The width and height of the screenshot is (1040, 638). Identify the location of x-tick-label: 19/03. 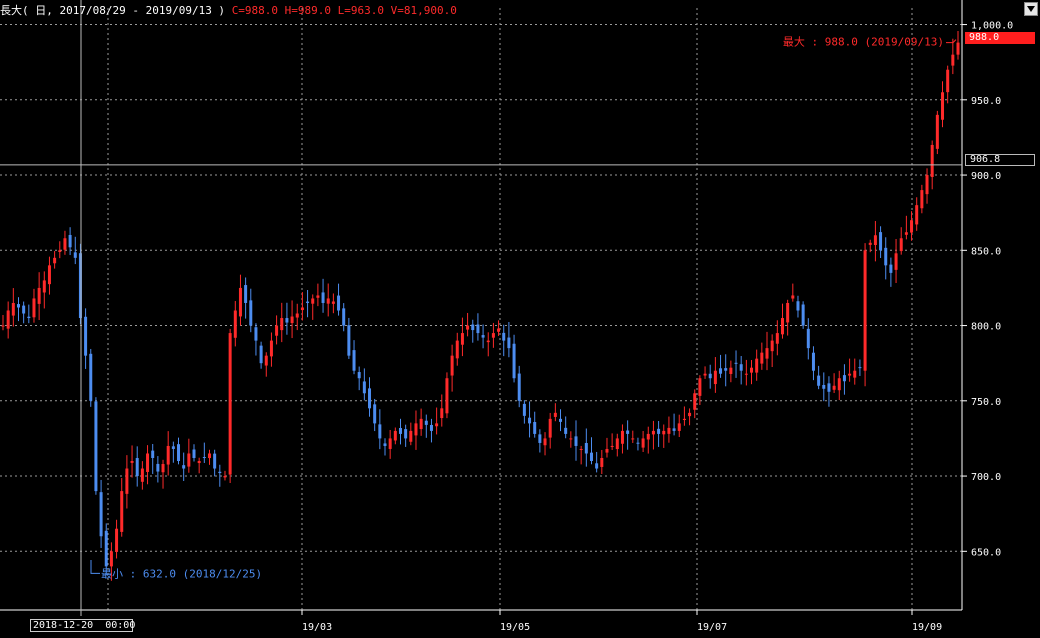
(317, 627).